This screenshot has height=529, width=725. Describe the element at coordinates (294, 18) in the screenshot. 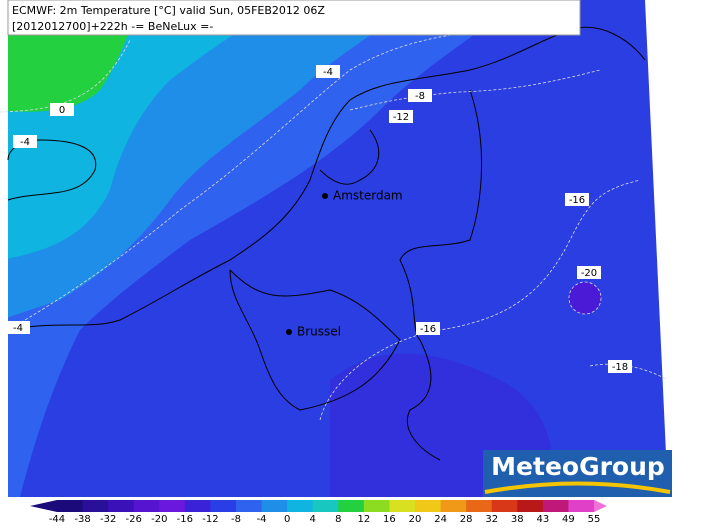

I see `header-box` at that location.